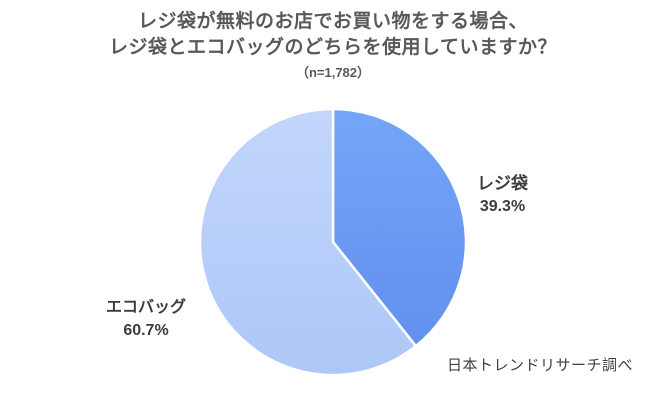  What do you see at coordinates (146, 319) in the screenshot?
I see `slice-label-eco-bag: エコバッグ 60.7%` at bounding box center [146, 319].